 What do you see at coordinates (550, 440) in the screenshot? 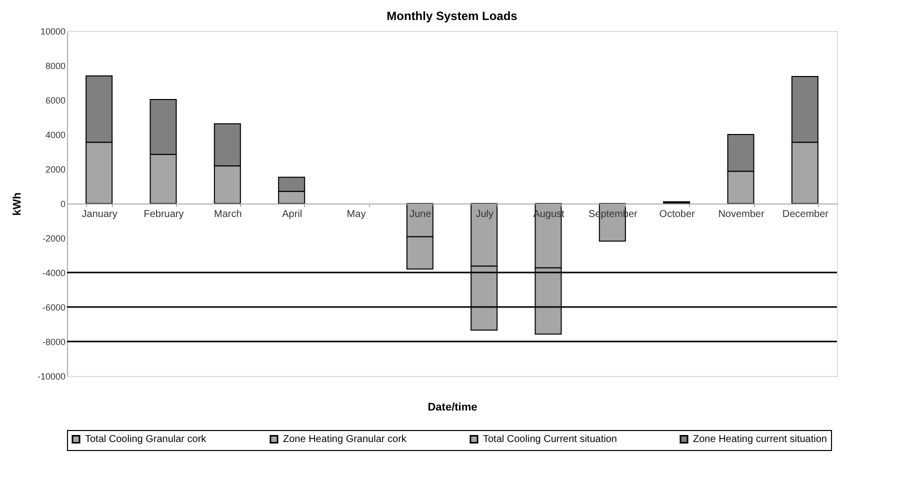
I see `legend-label: Total Cooling Current situation` at bounding box center [550, 440].